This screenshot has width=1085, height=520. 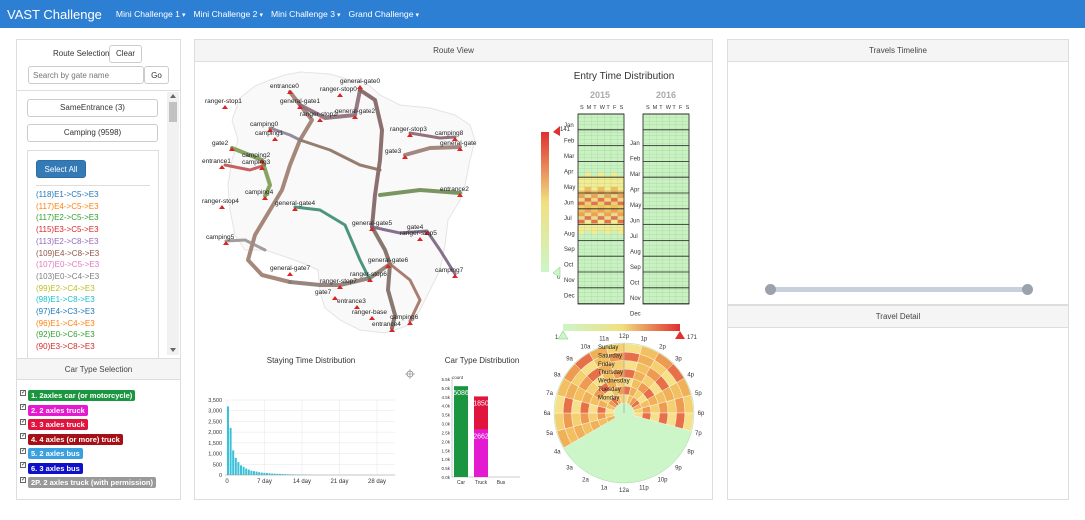 What do you see at coordinates (381, 14) in the screenshot?
I see `menu-label: Grand Challenge` at bounding box center [381, 14].